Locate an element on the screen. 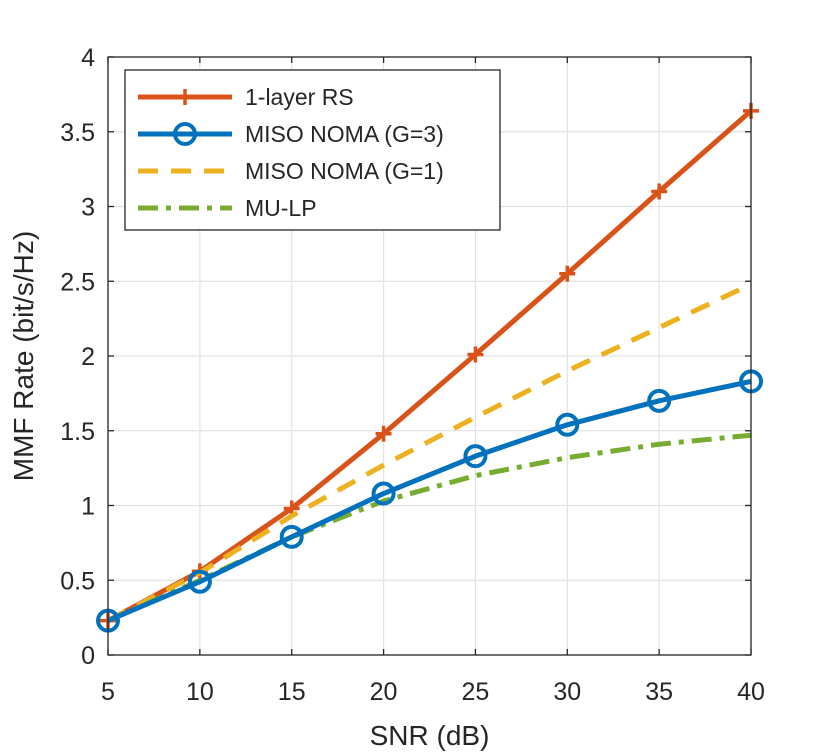  legend-entry: 1-layer RS is located at coordinates (246, 97).